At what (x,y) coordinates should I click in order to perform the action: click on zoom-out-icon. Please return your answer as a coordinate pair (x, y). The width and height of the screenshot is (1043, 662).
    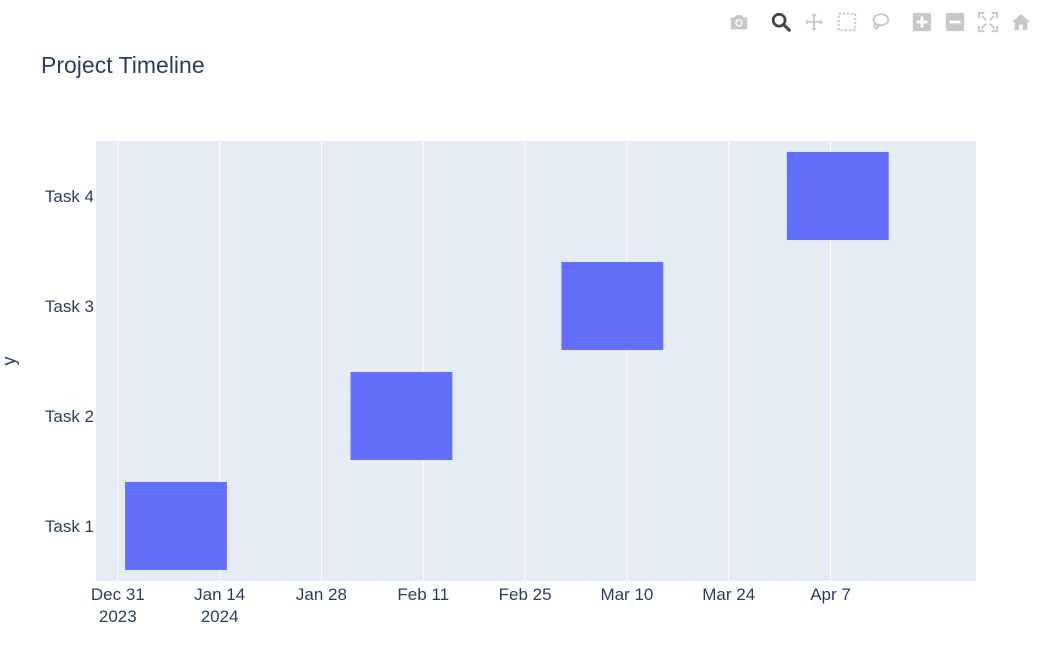
    Looking at the image, I should click on (955, 22).